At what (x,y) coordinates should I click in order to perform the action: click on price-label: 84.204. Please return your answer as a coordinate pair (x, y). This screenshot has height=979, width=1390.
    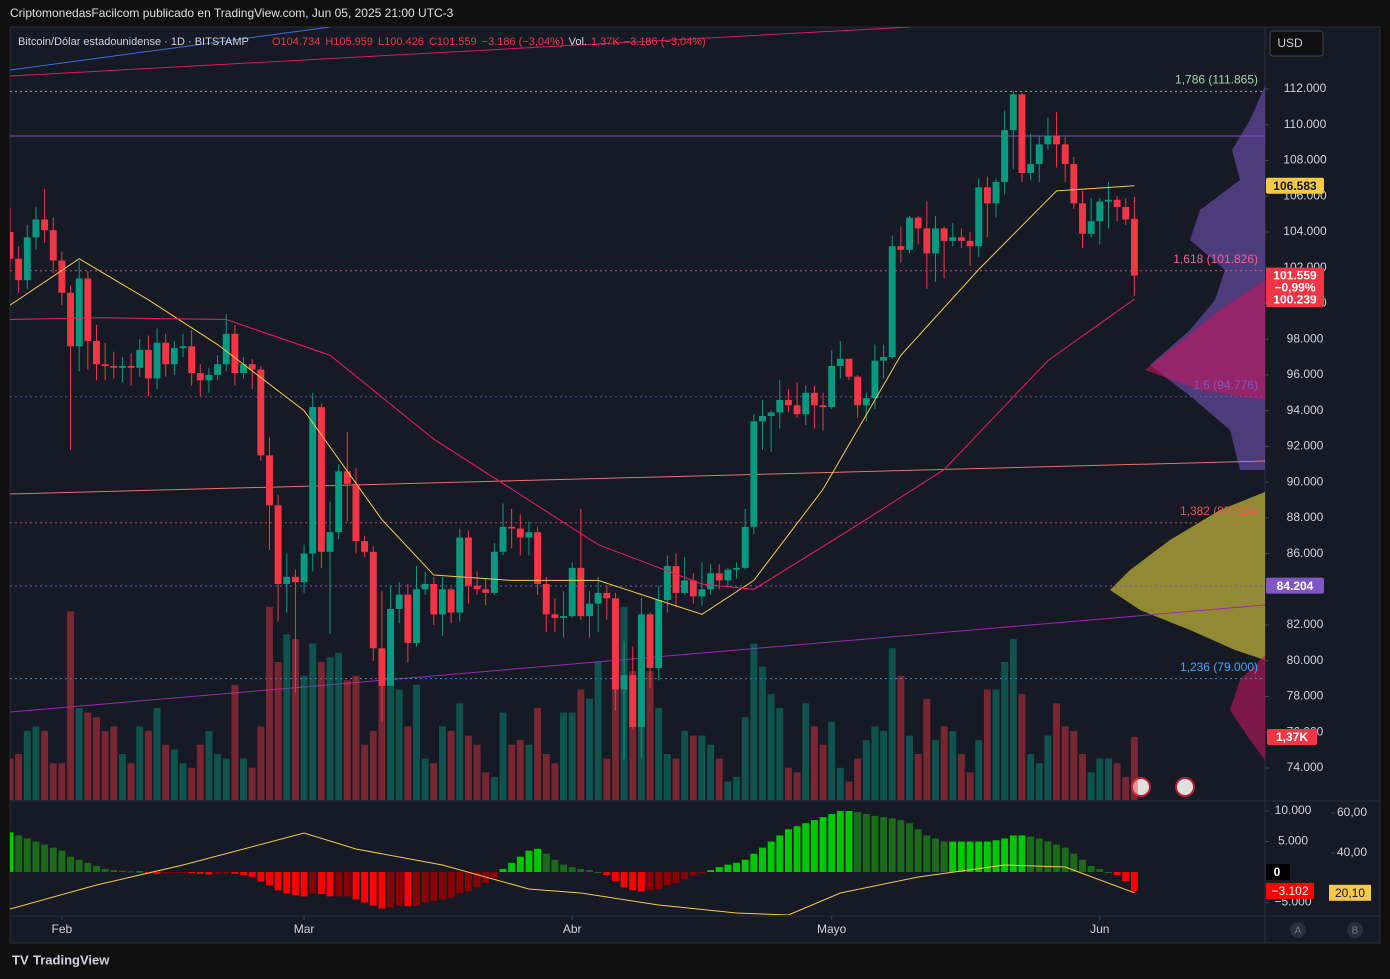
    Looking at the image, I should click on (1295, 586).